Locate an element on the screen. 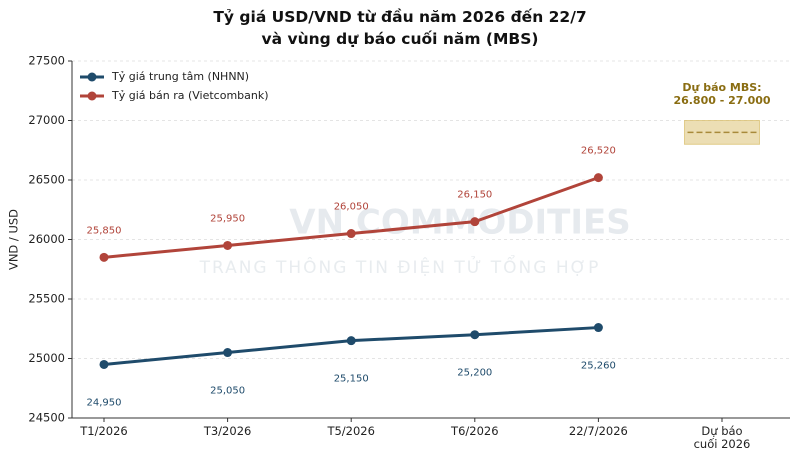  x-tick-label: T6/2026 is located at coordinates (475, 431).